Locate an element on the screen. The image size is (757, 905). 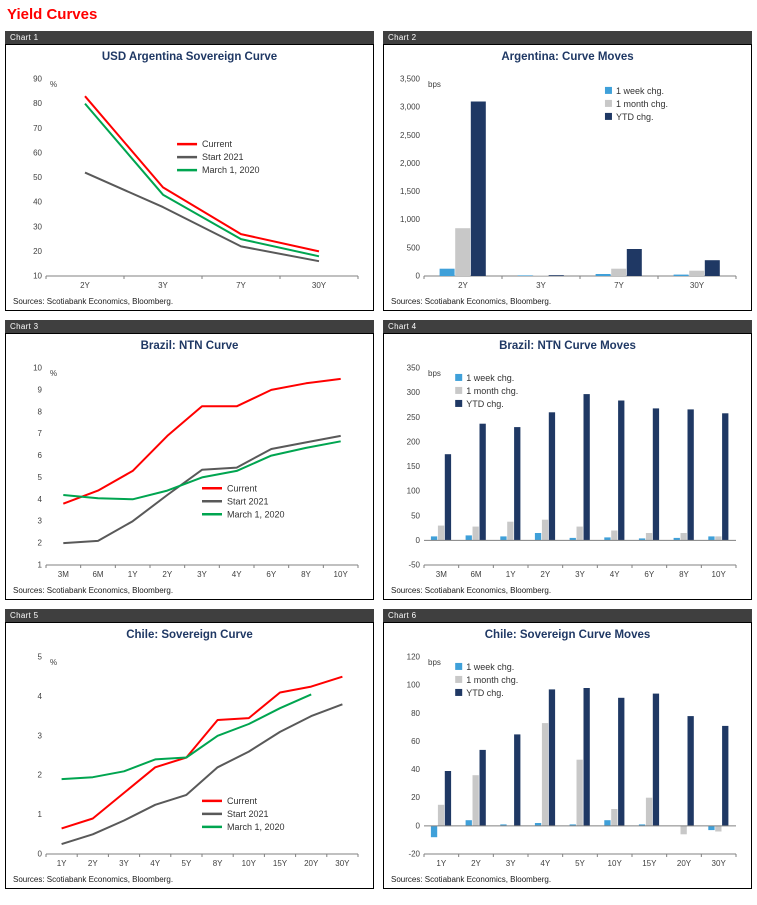
chart-tab-label: Chart 4 is located at coordinates (567, 326).